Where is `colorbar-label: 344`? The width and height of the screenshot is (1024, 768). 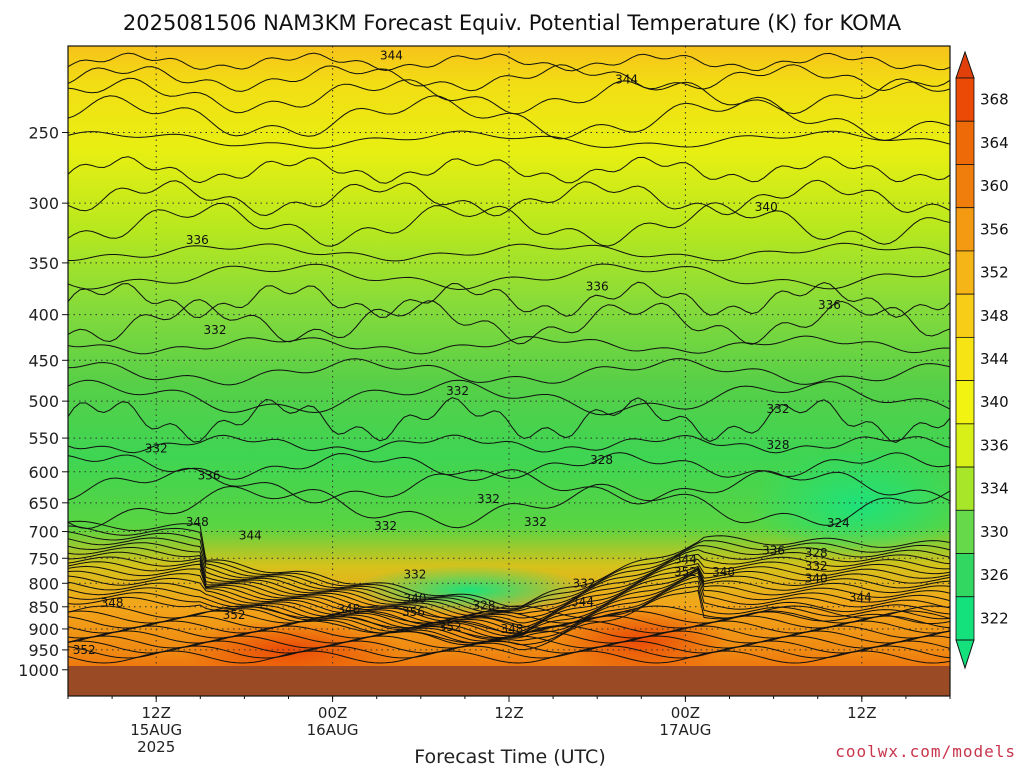 colorbar-label: 344 is located at coordinates (994, 359).